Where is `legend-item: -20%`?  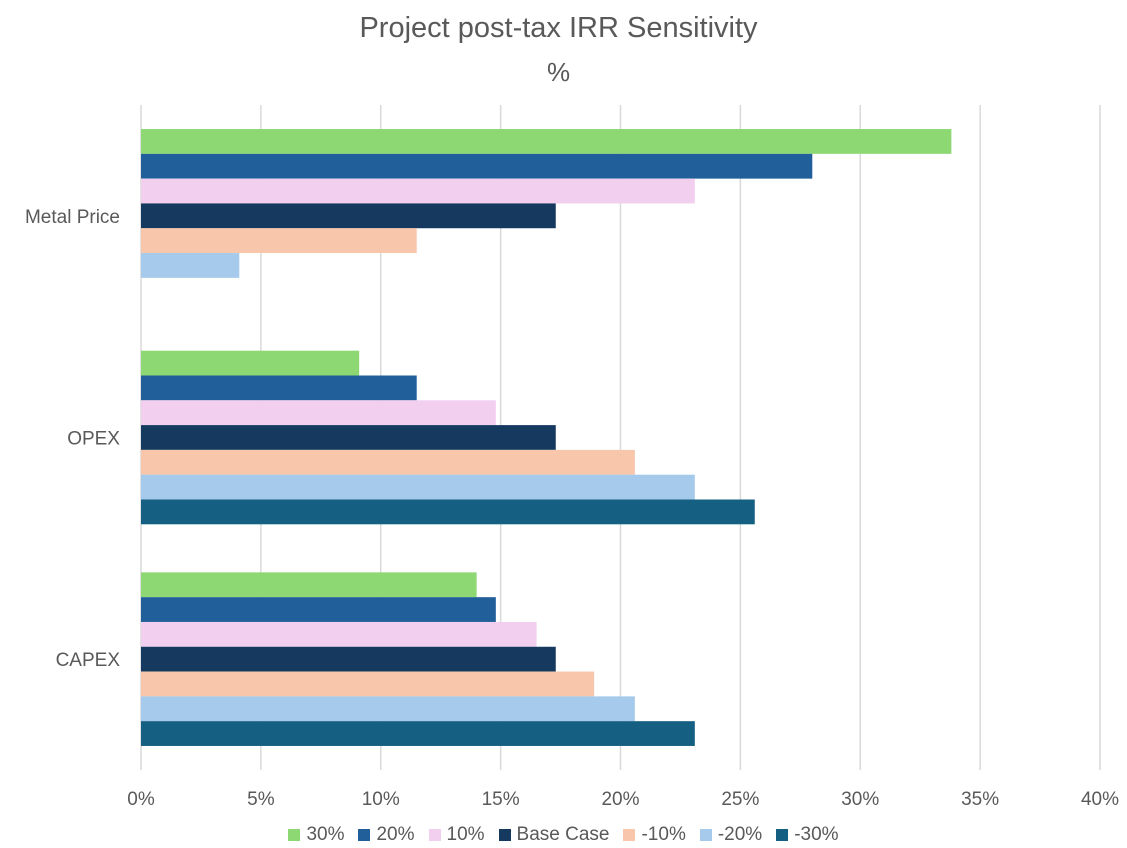 legend-item: -20% is located at coordinates (731, 835).